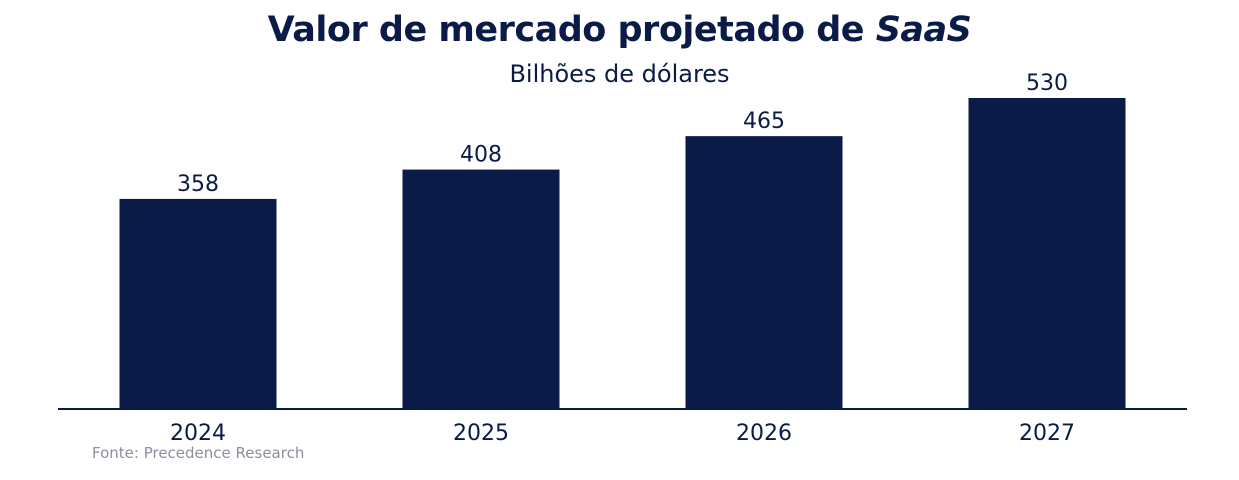 Image resolution: width=1239 pixels, height=480 pixels. What do you see at coordinates (622, 433) in the screenshot?
I see `x-tick-labels-group: 2024 2025 2026 2027` at bounding box center [622, 433].